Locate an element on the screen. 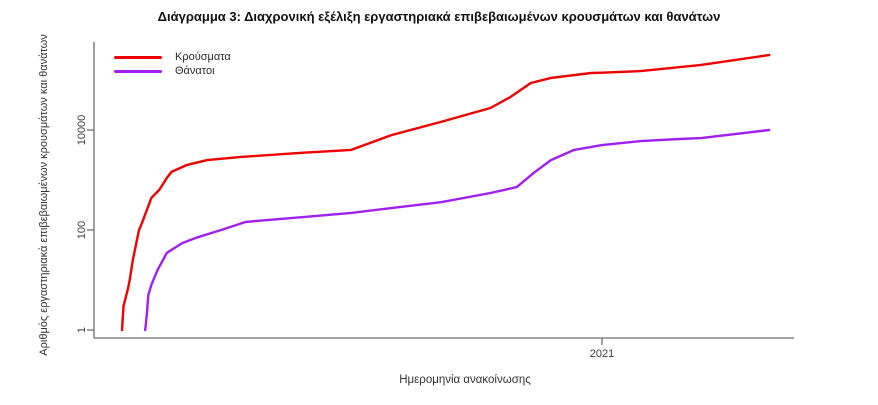 This screenshot has height=405, width=878. y-tick-label: 10000 is located at coordinates (82, 130).